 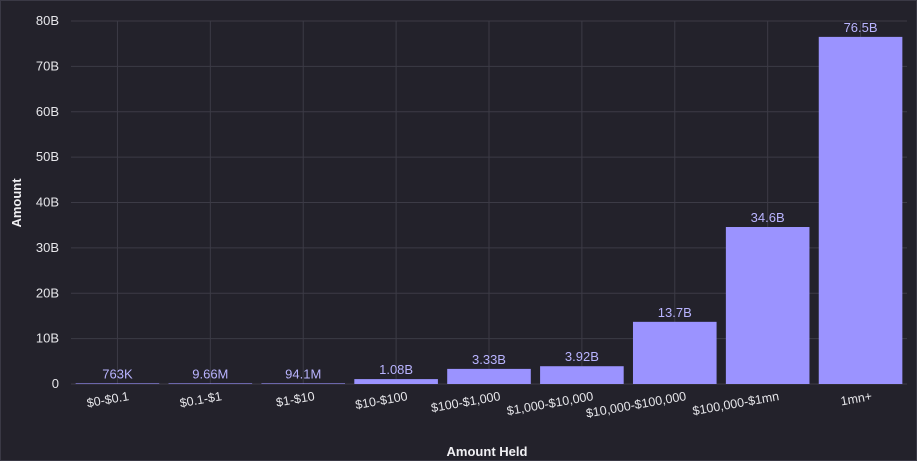 I want to click on data-label: 34.6B, so click(x=768, y=217).